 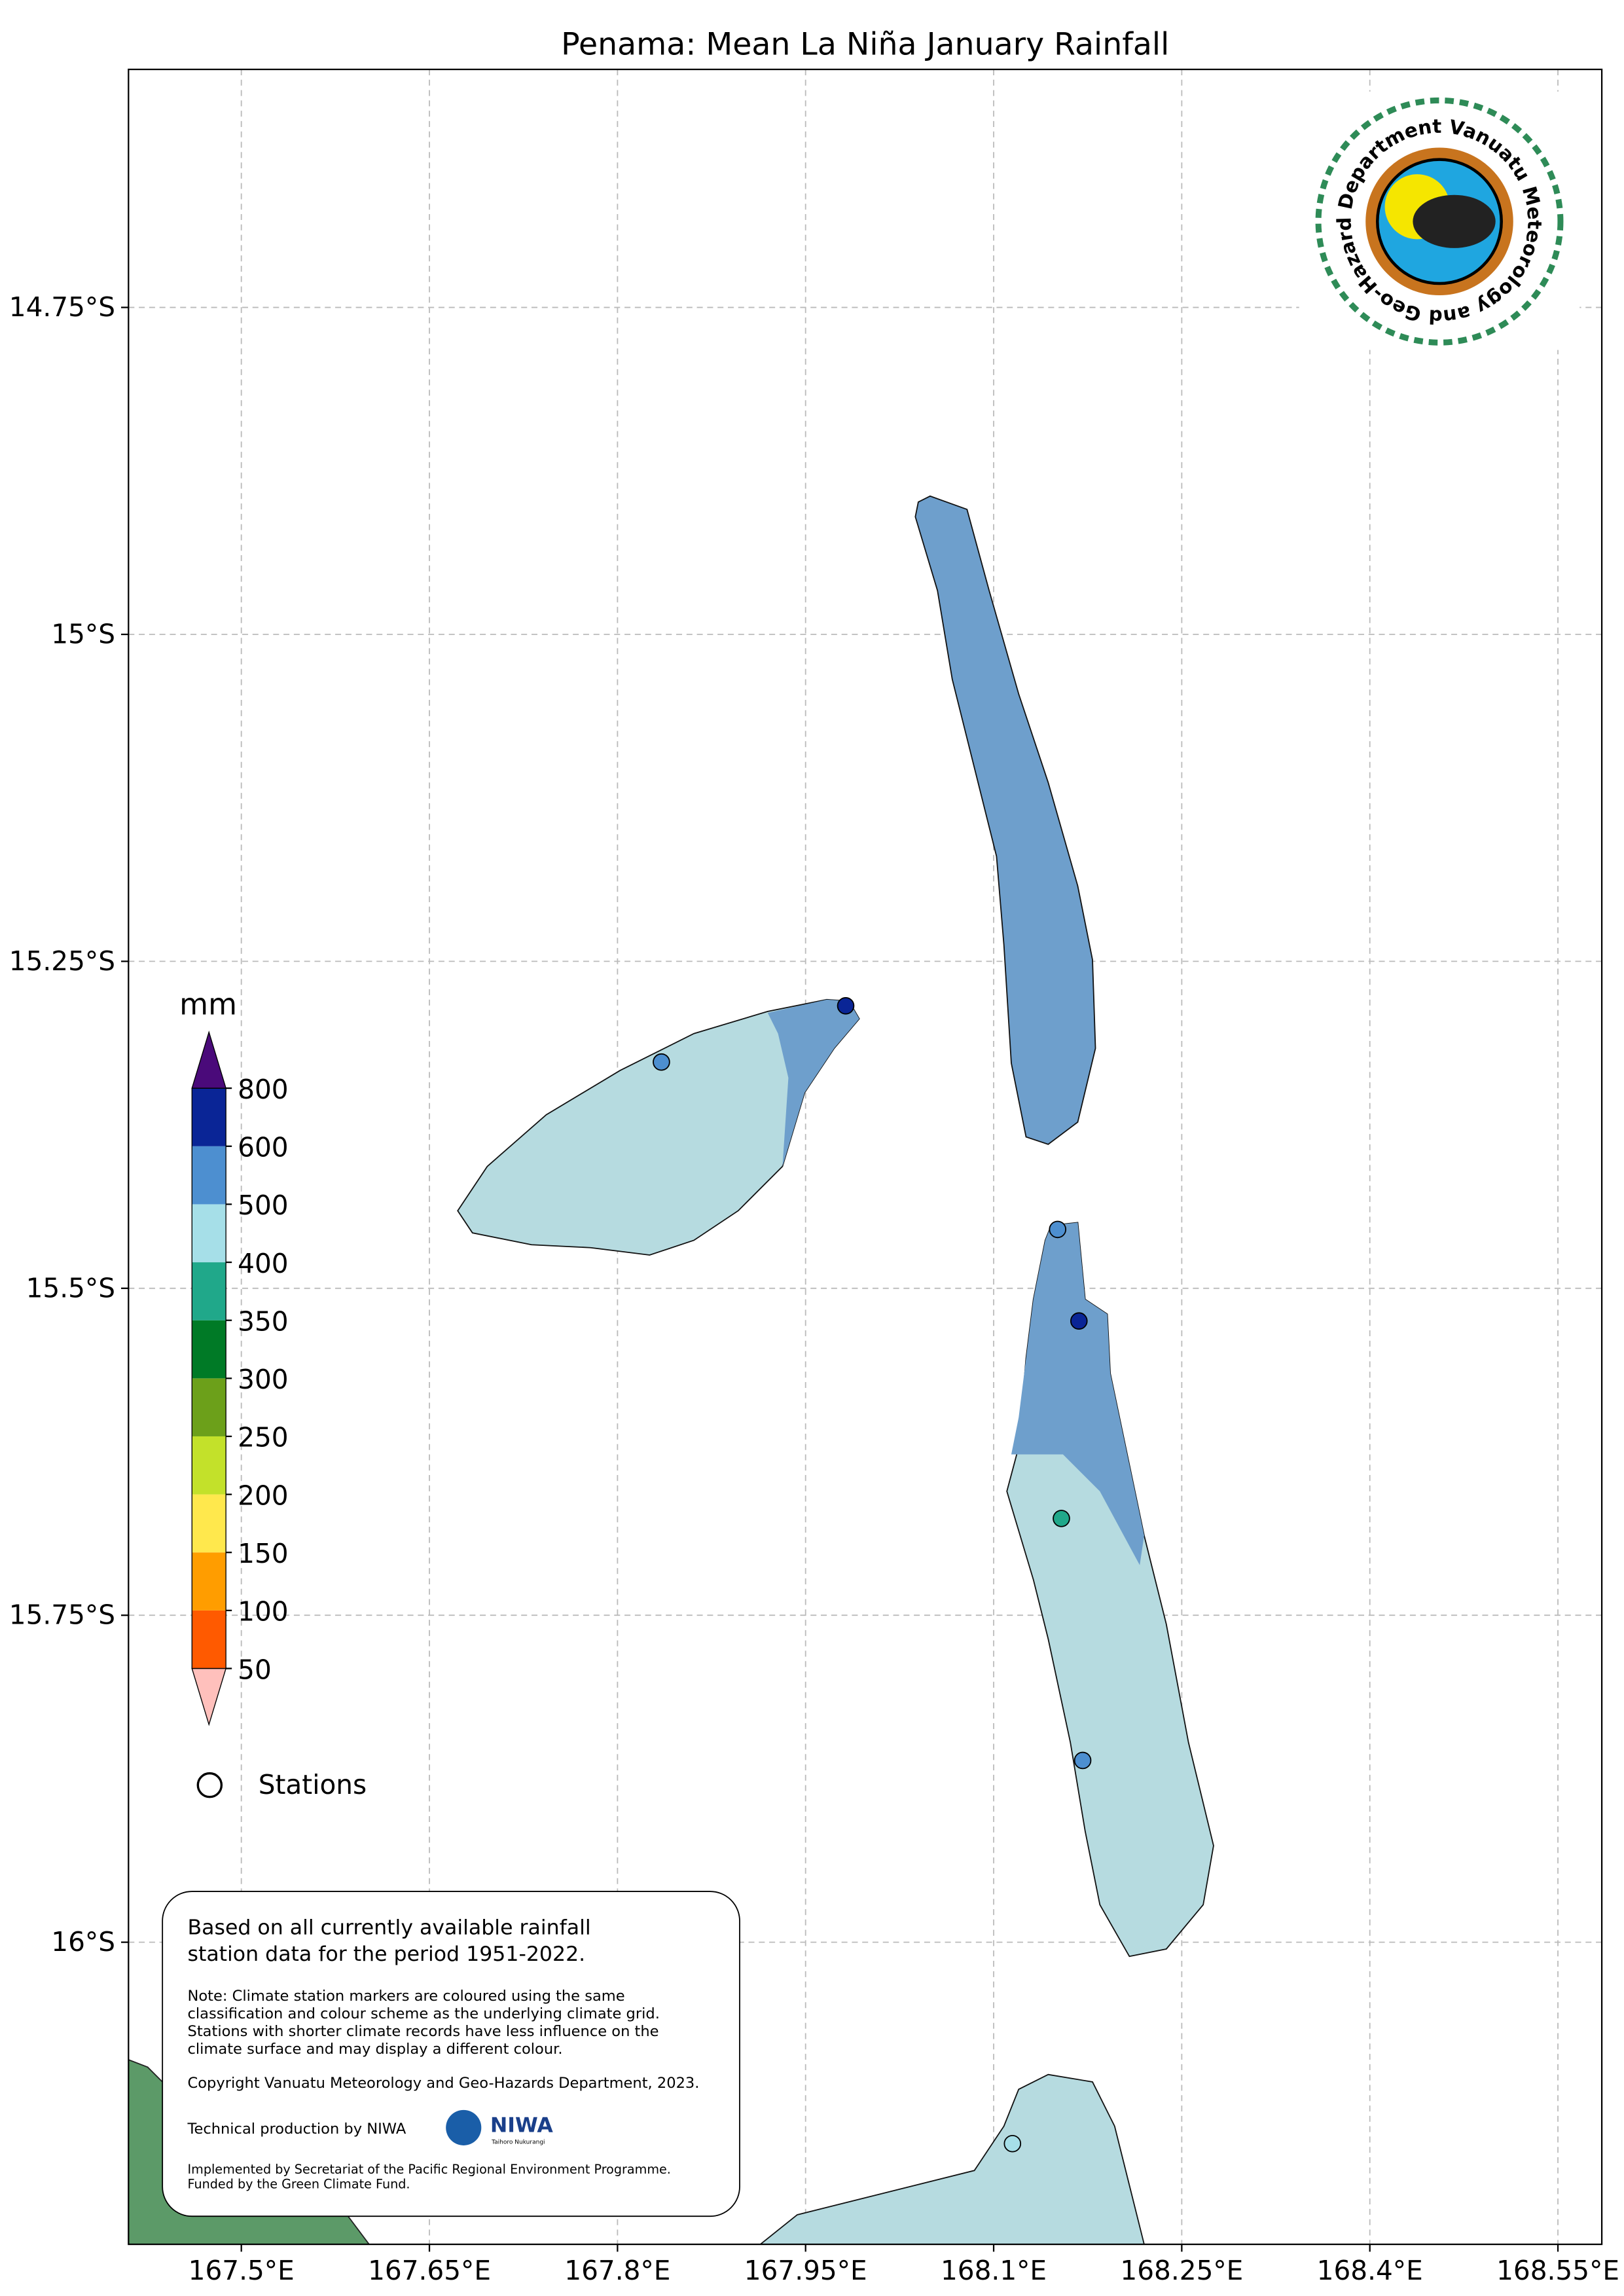 I want to click on x-tick-label: 167.95°E, so click(x=805, y=2270).